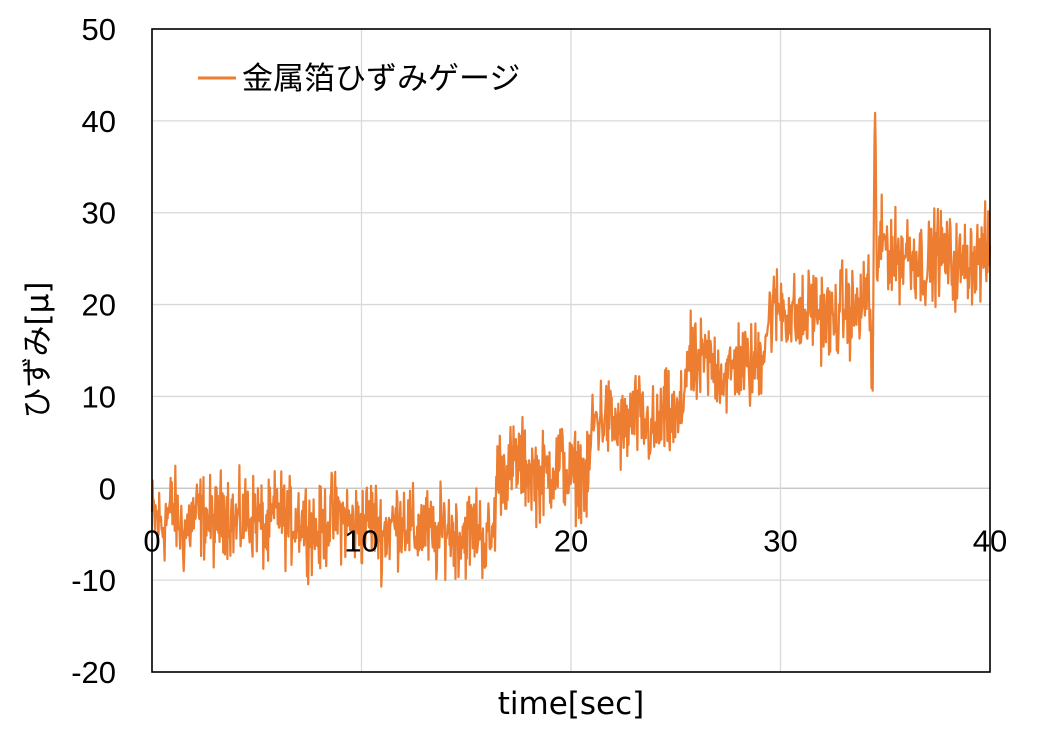 This screenshot has height=730, width=1038. I want to click on x-axis-title: time[sec], so click(571, 704).